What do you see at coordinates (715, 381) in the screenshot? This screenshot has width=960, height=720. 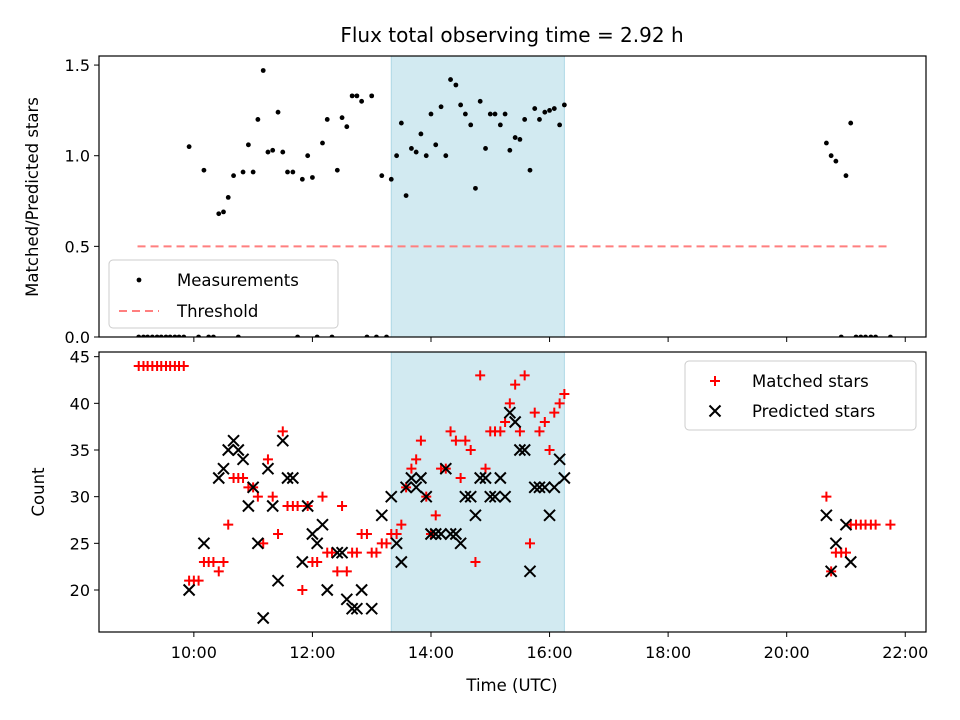 I see `legend-marker-matched` at bounding box center [715, 381].